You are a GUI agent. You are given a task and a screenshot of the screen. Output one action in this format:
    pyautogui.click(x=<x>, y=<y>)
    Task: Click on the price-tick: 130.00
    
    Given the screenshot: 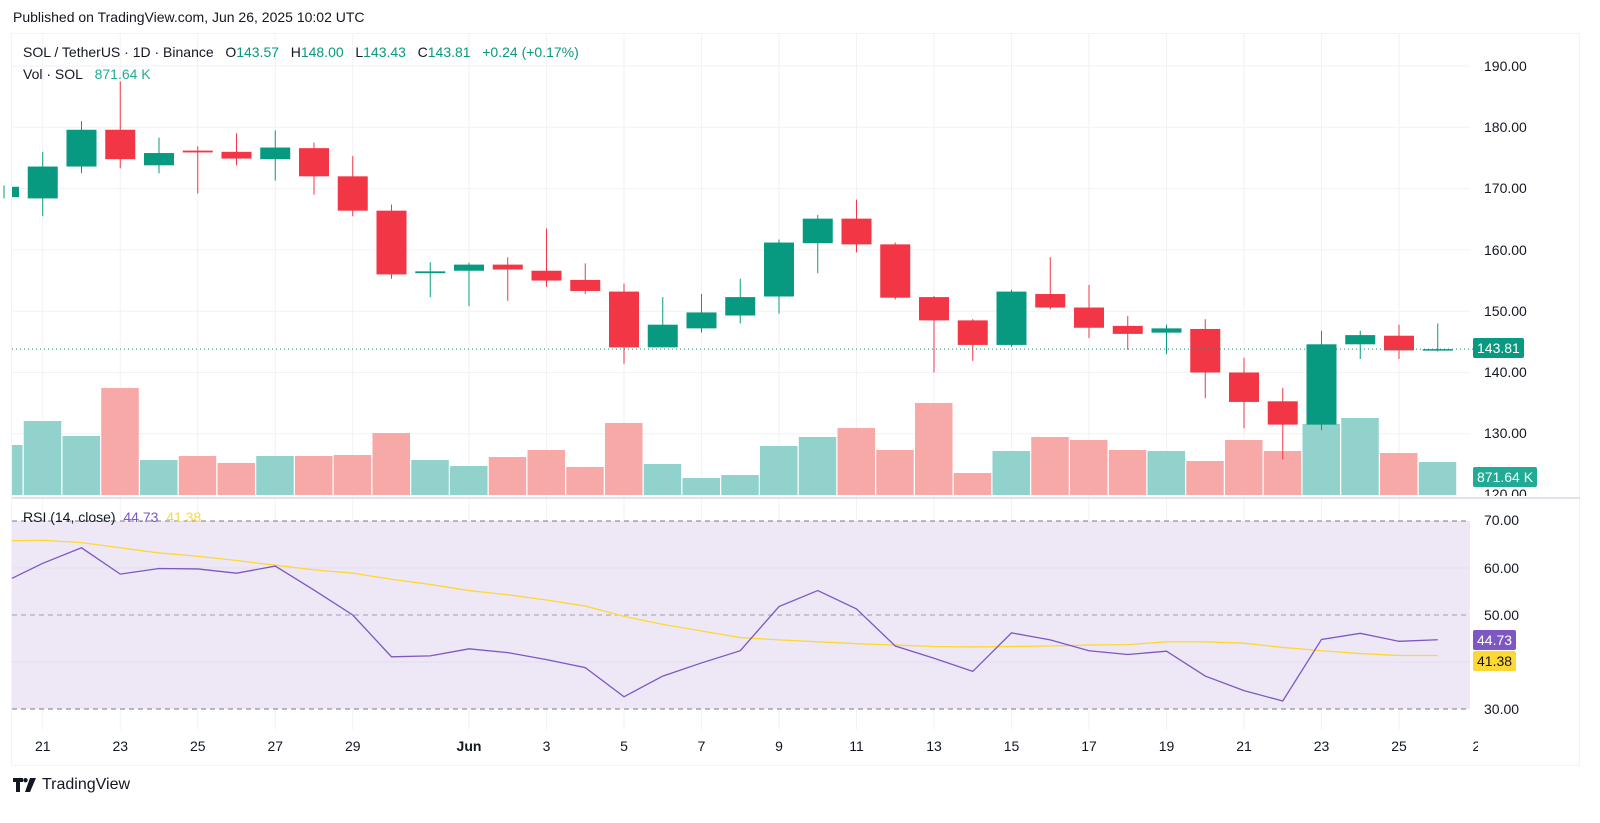 What is the action you would take?
    pyautogui.click(x=1505, y=433)
    